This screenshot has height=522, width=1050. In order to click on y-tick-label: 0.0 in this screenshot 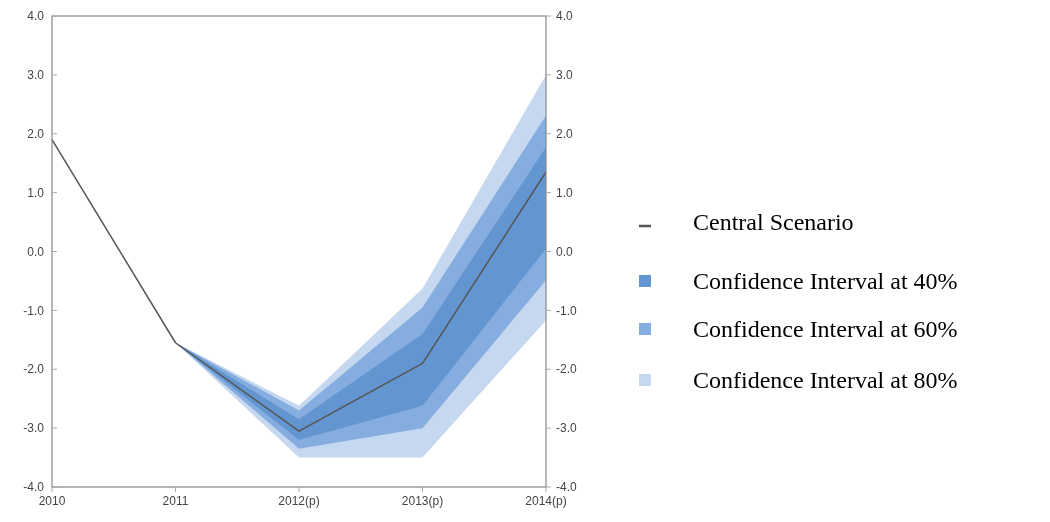, I will do `click(36, 251)`.